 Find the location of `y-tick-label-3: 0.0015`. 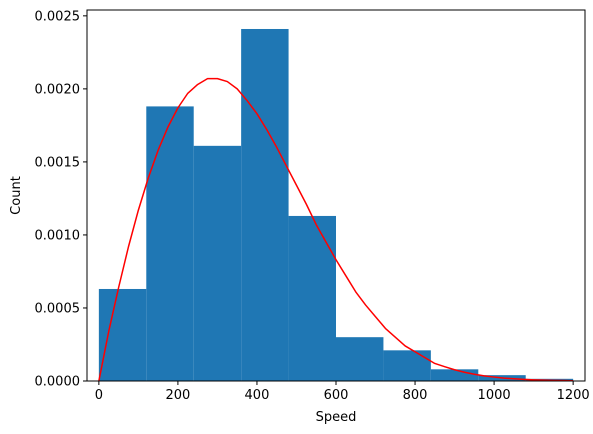

y-tick-label-3: 0.0015 is located at coordinates (58, 162).